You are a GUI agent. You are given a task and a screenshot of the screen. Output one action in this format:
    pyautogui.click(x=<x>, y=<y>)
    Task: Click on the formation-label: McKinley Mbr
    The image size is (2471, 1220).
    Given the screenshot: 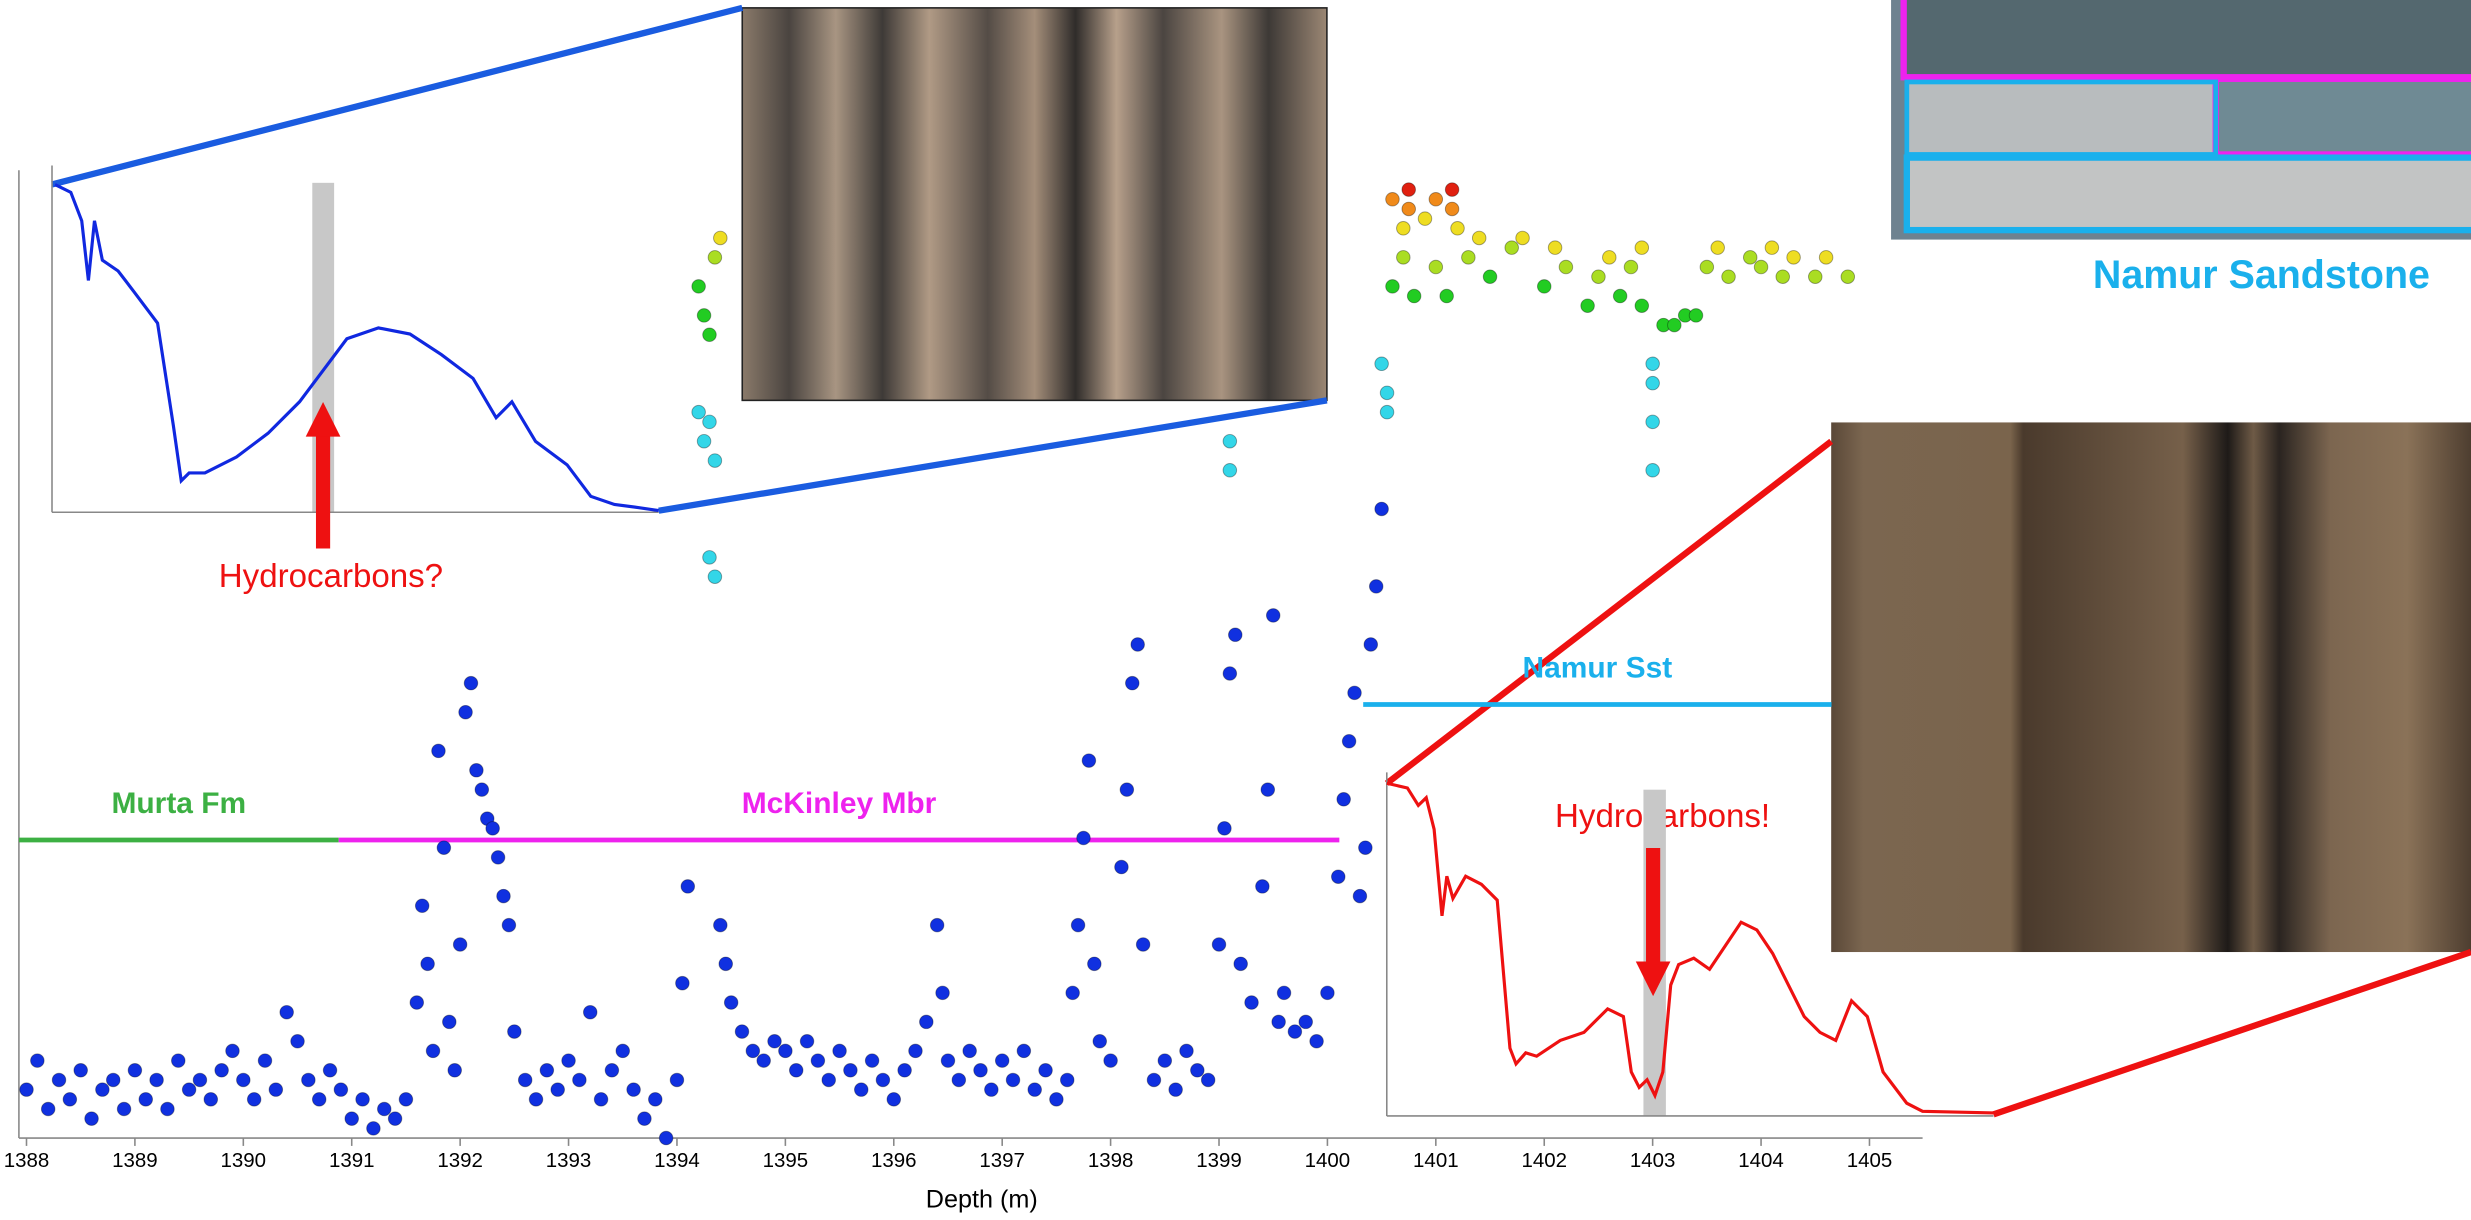 What is the action you would take?
    pyautogui.click(x=839, y=803)
    